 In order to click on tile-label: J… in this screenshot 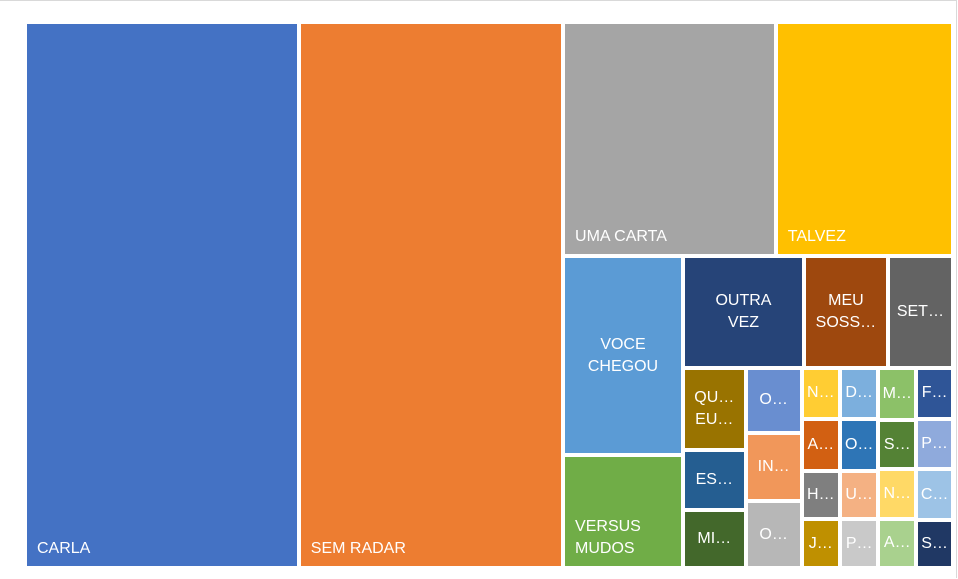, I will do `click(820, 543)`.